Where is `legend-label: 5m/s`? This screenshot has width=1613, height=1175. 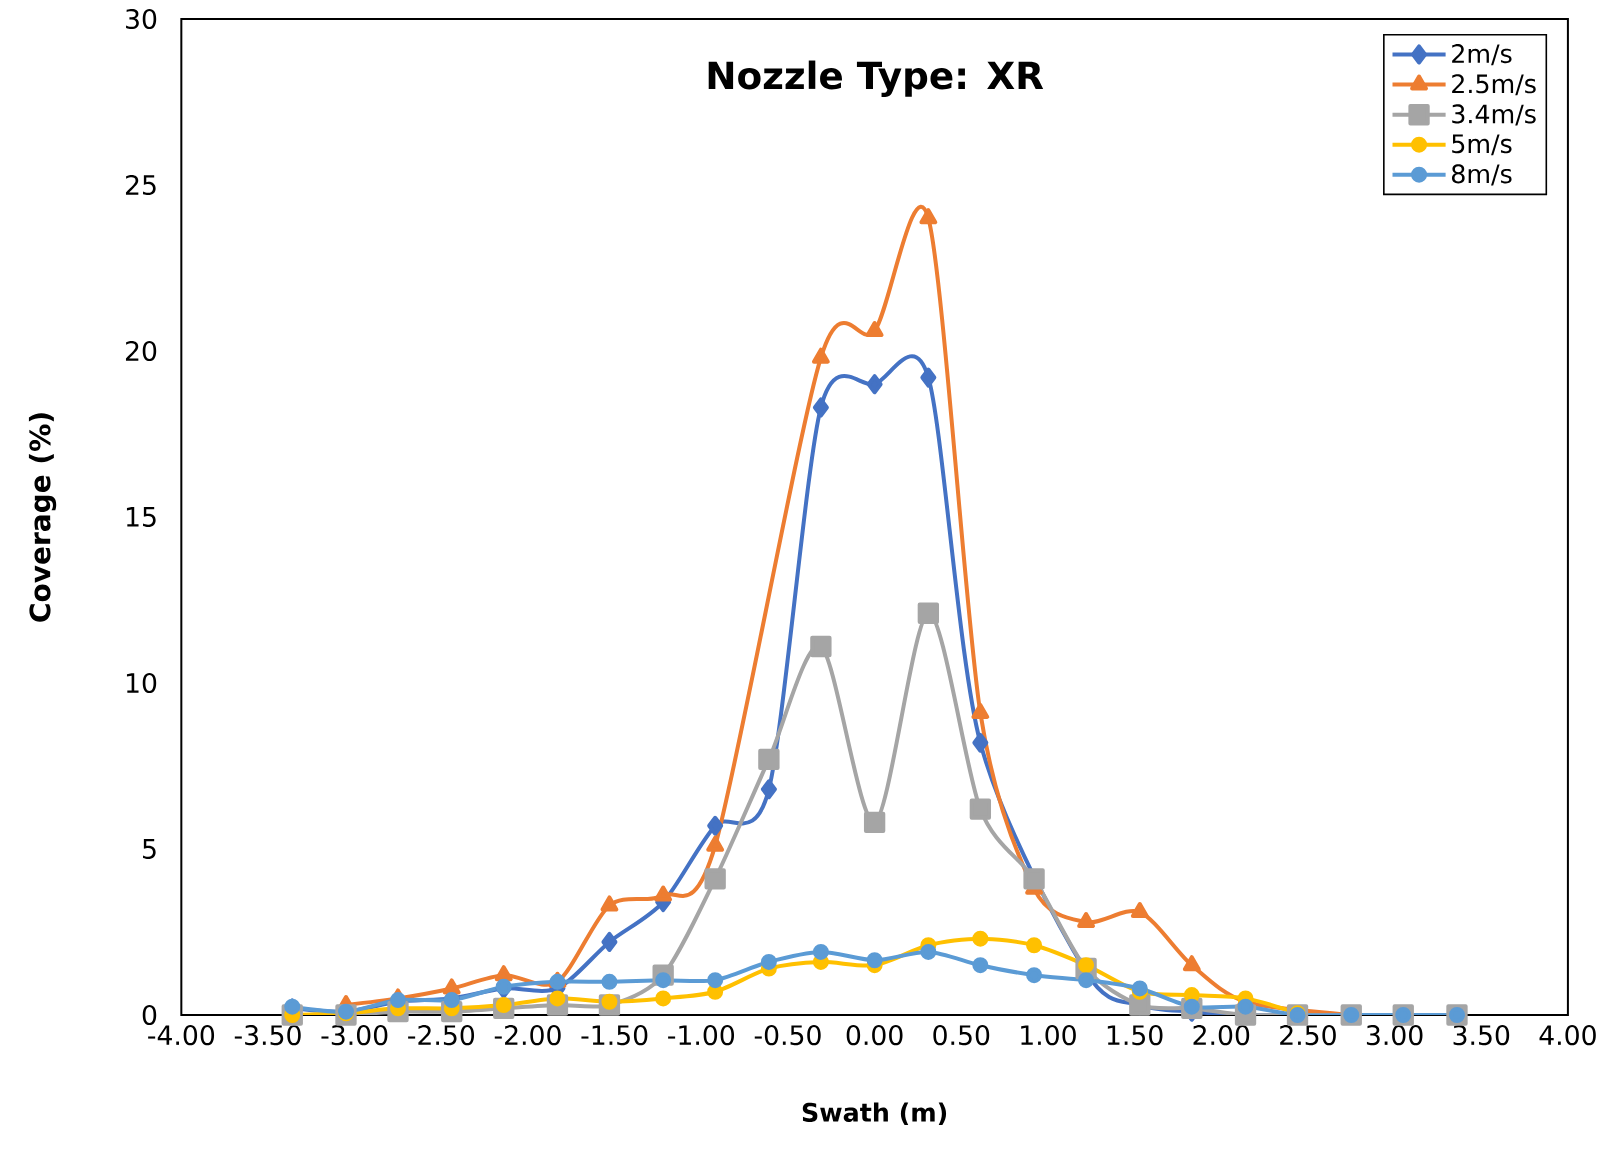 legend-label: 5m/s is located at coordinates (1482, 145).